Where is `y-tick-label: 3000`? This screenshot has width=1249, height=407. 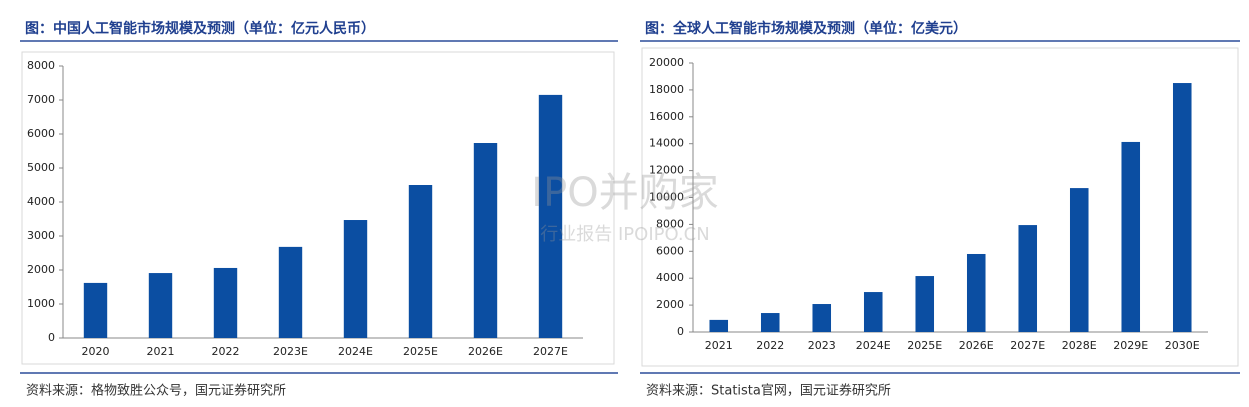 y-tick-label: 3000 is located at coordinates (41, 235).